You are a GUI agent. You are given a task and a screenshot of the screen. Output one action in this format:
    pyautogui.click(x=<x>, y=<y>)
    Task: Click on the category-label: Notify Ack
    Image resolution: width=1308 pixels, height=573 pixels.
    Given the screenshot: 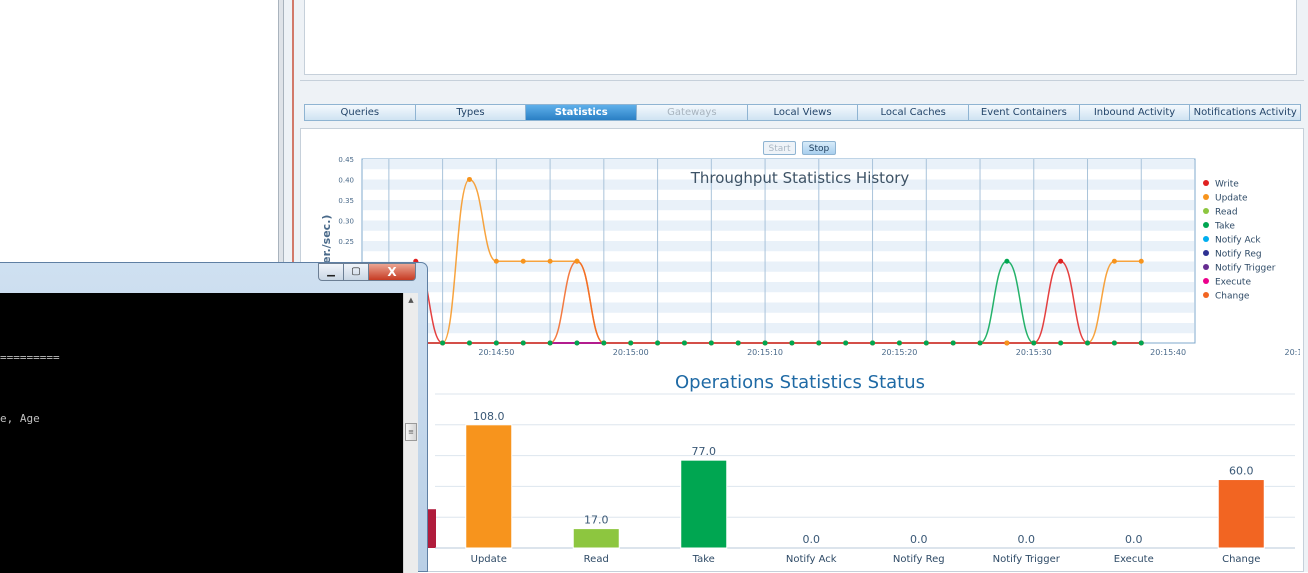 What is the action you would take?
    pyautogui.click(x=811, y=559)
    